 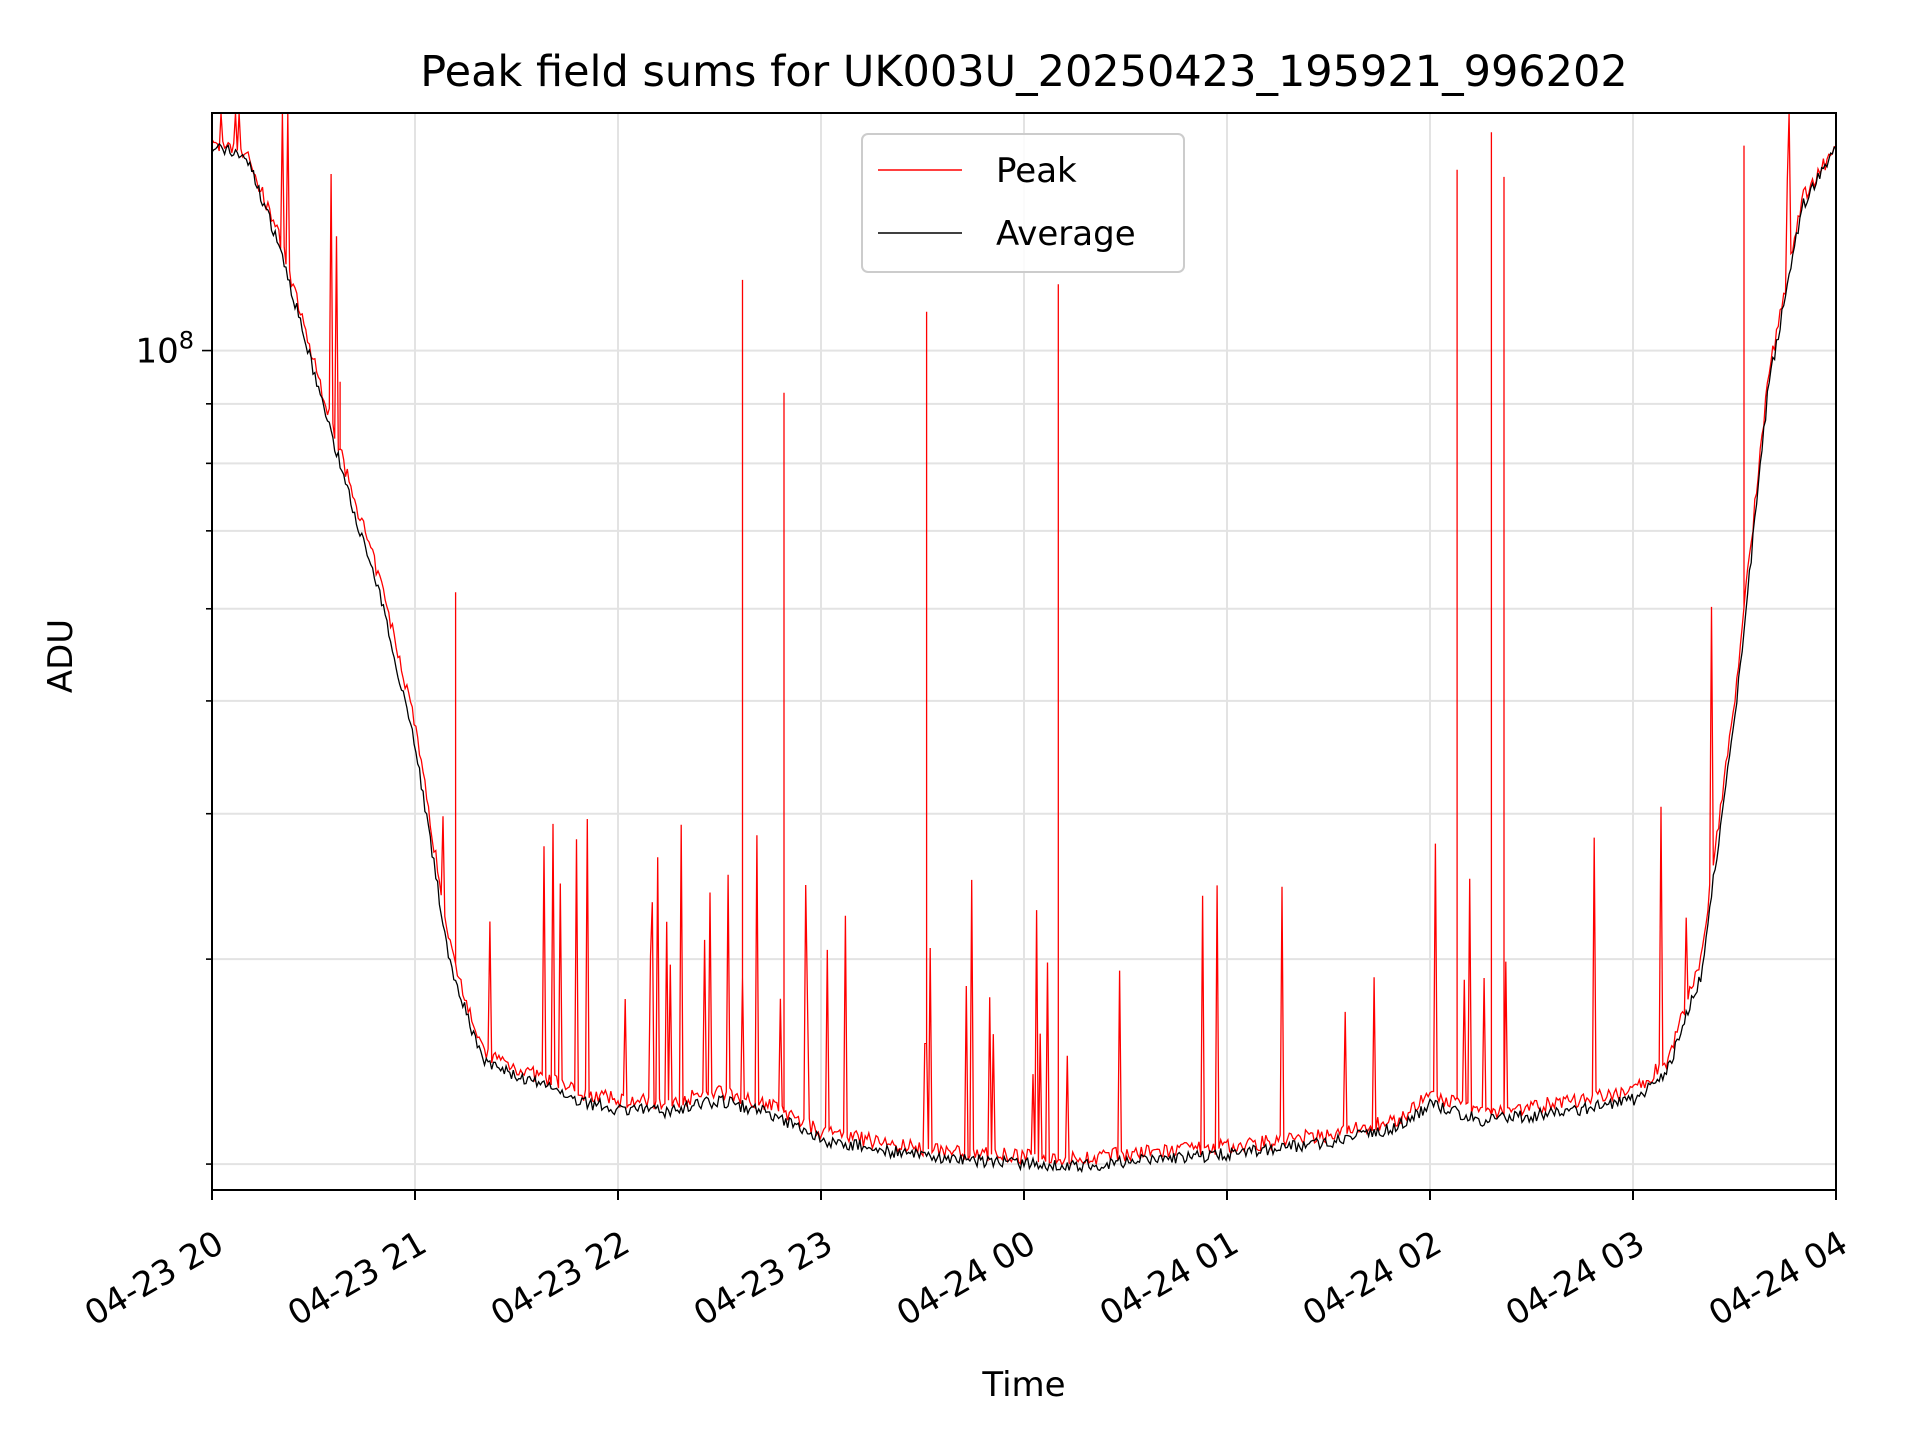 I want to click on y-axis-title: ADU, so click(x=61, y=656).